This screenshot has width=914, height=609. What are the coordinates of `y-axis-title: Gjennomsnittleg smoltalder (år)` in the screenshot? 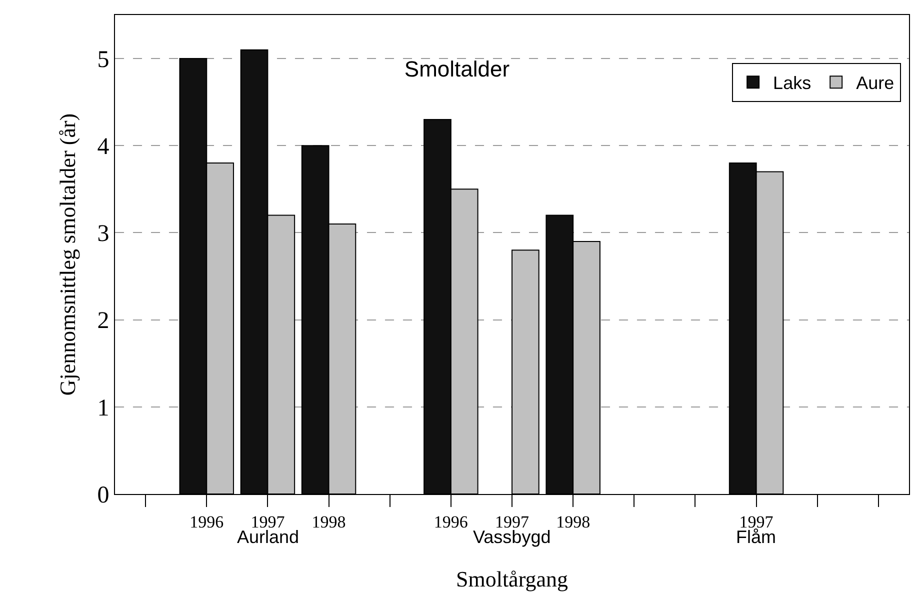 It's located at (67, 254).